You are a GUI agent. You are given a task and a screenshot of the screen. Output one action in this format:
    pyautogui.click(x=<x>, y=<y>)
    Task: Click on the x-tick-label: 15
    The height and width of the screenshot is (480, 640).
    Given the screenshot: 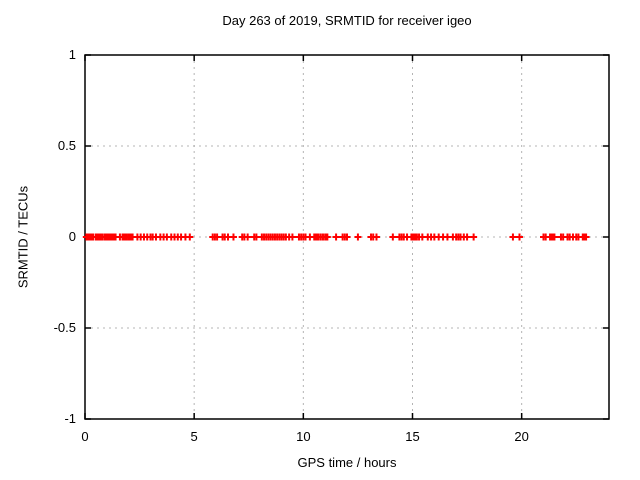 What is the action you would take?
    pyautogui.click(x=412, y=436)
    